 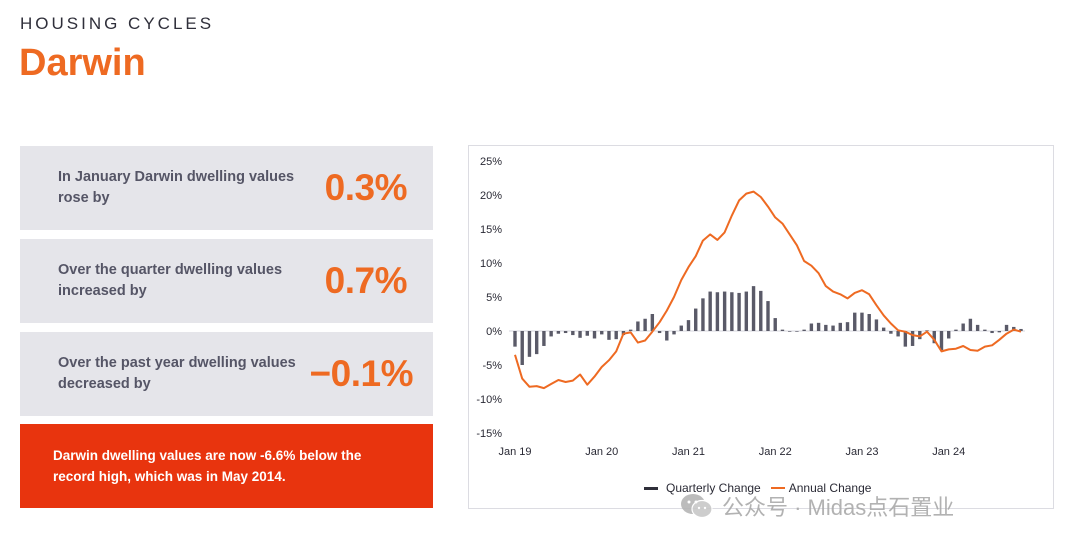 What do you see at coordinates (861, 452) in the screenshot?
I see `x-tick-label: Jan 23` at bounding box center [861, 452].